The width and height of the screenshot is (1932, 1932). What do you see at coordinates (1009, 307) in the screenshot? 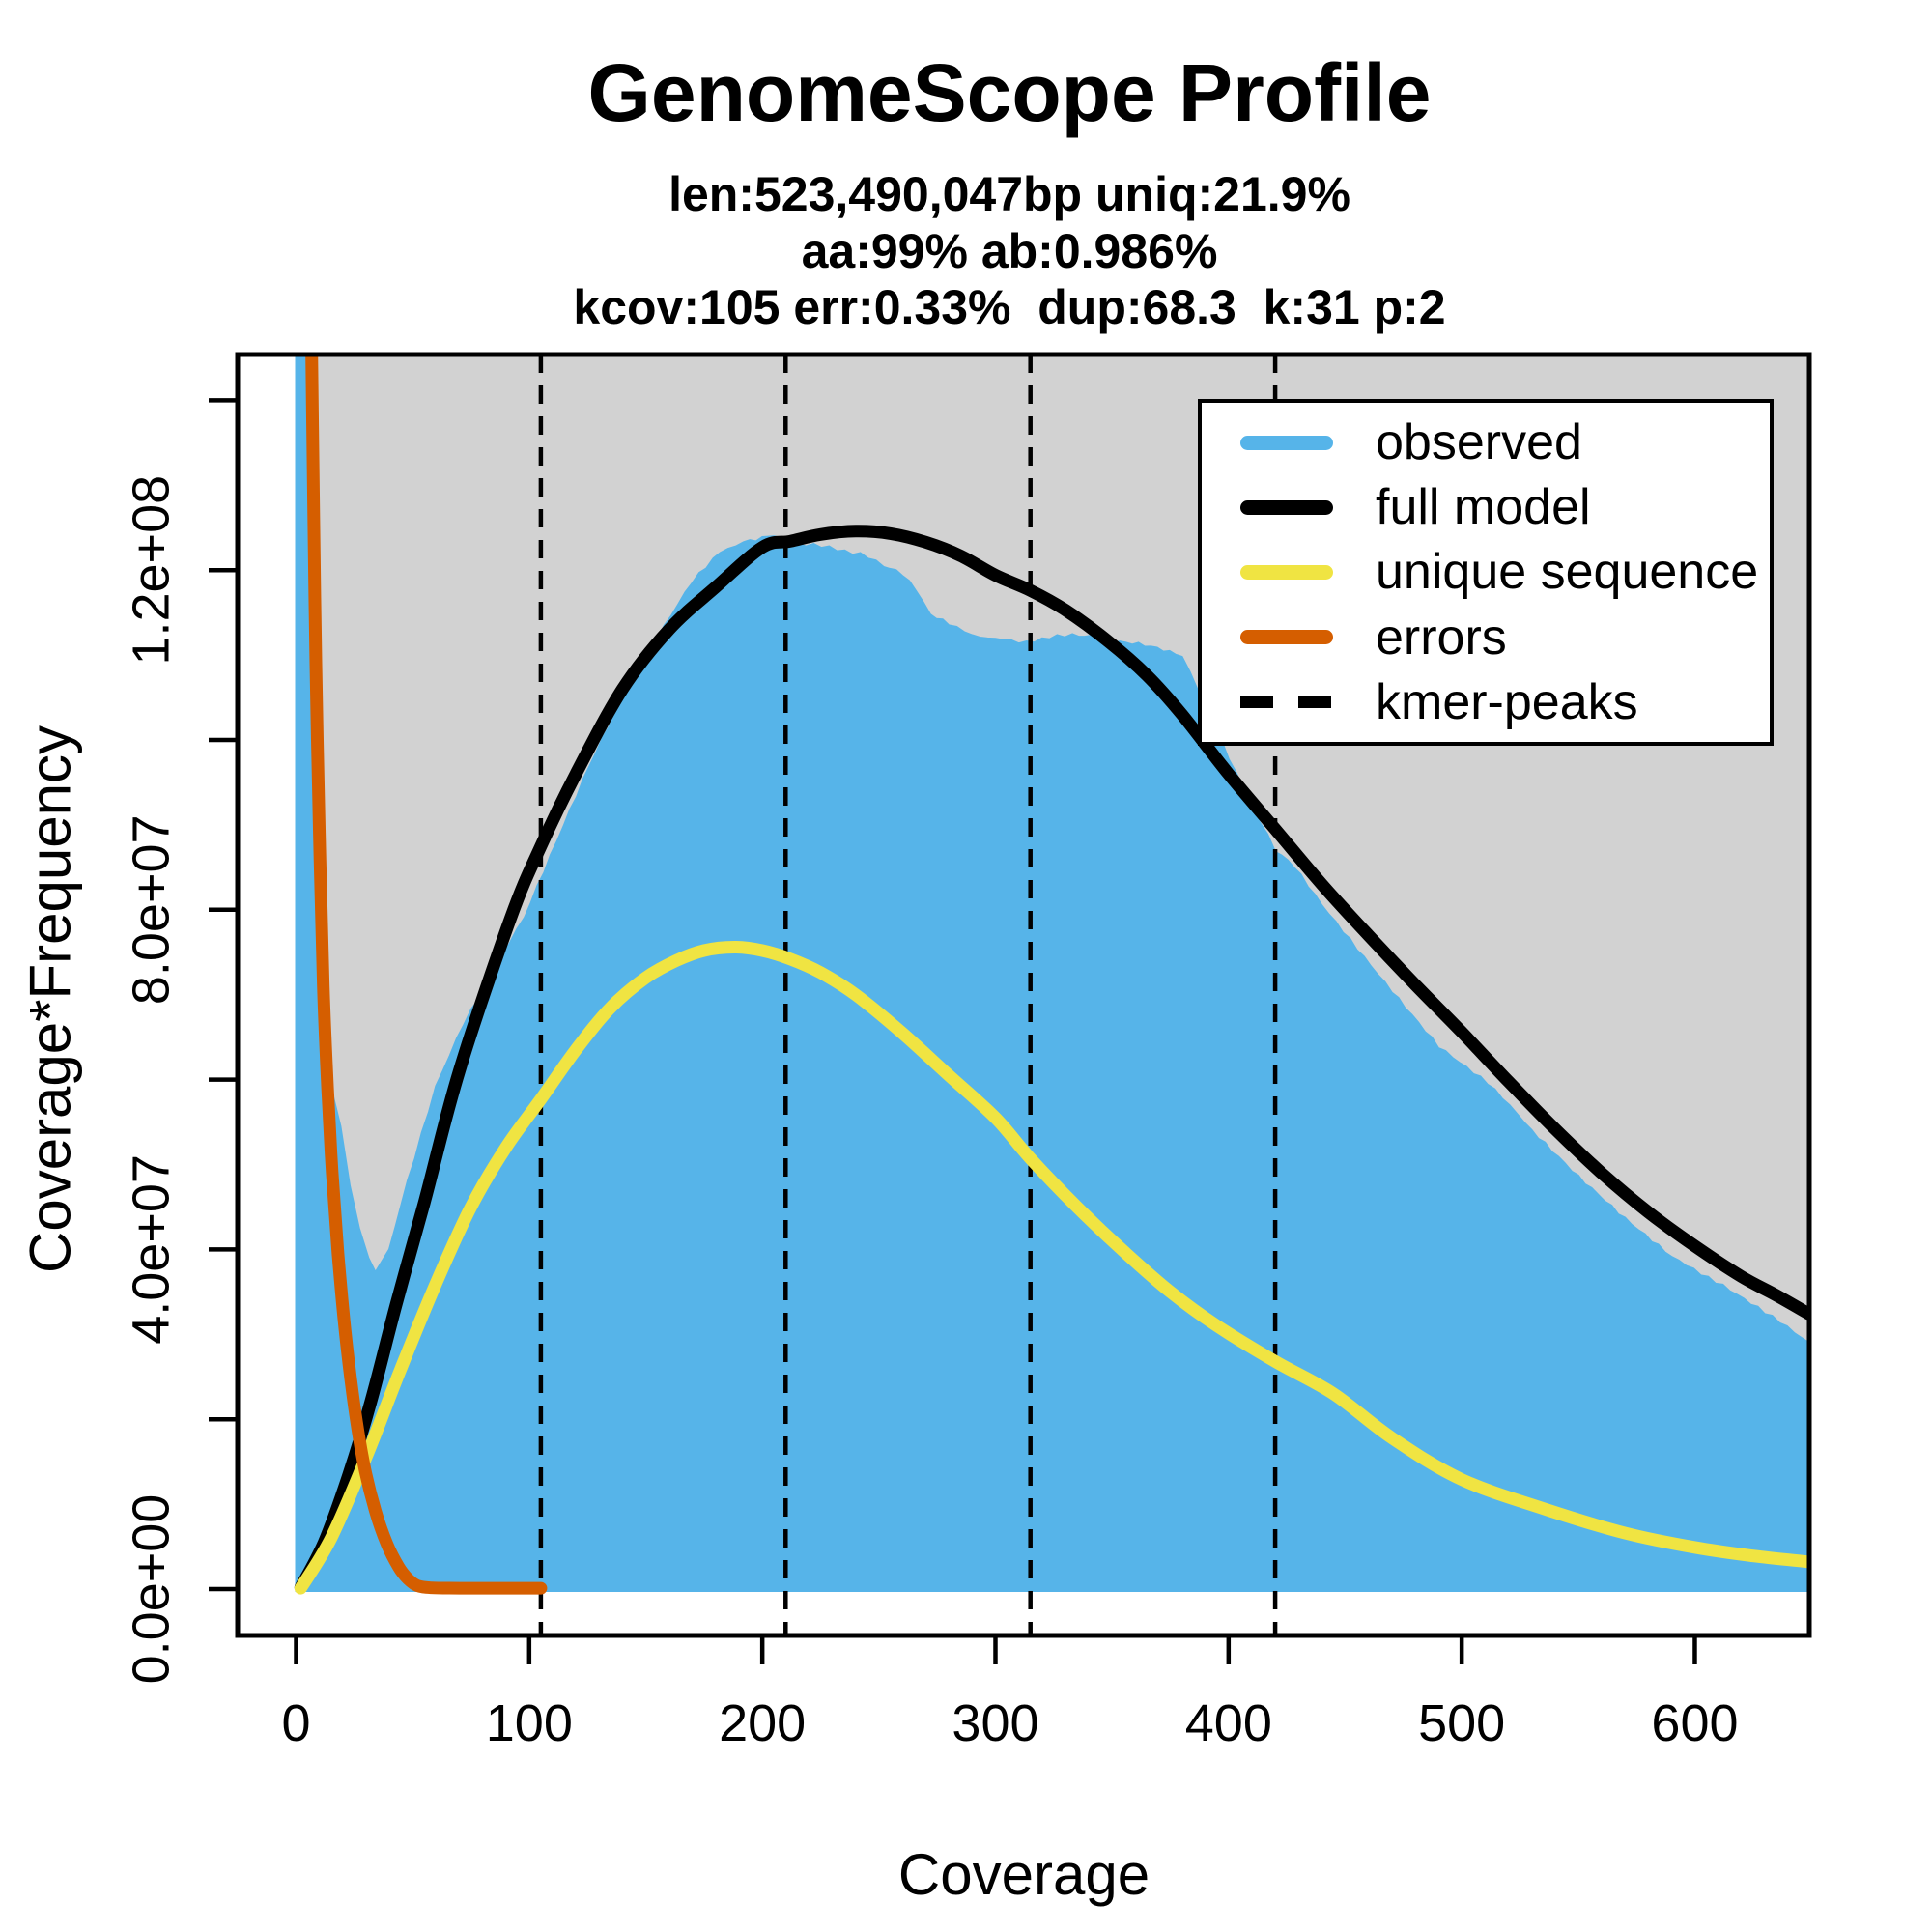
I see `subtitle-line-3: kcov:105 err:0.33% dup:68.3 k:31 p:2` at bounding box center [1009, 307].